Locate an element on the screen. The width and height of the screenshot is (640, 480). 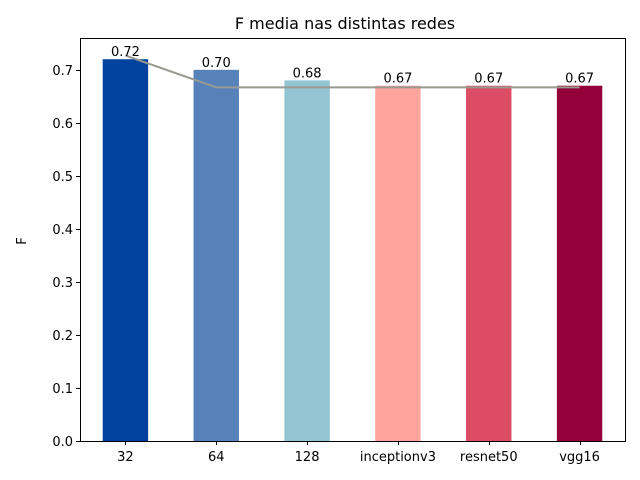
x-tick-label-inceptionv3: inceptionv3 is located at coordinates (398, 457).